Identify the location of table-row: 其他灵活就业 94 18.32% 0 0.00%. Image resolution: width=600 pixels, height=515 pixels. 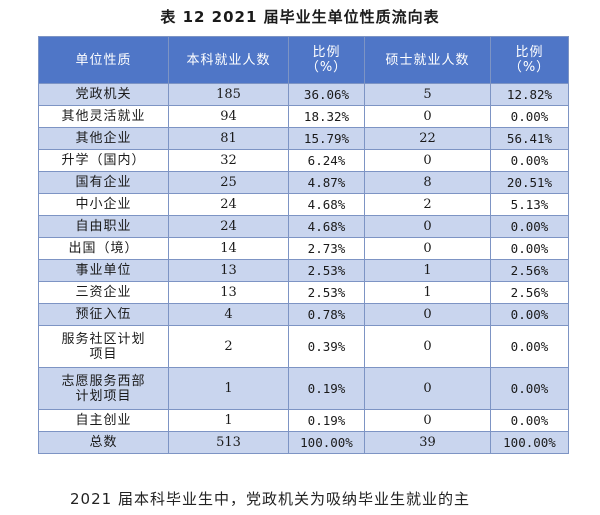
(303, 116).